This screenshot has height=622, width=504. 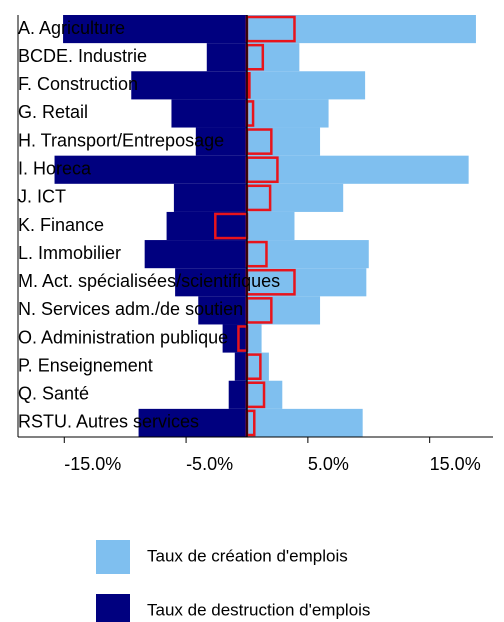 I want to click on category-label: O. Administration publique, so click(x=123, y=337).